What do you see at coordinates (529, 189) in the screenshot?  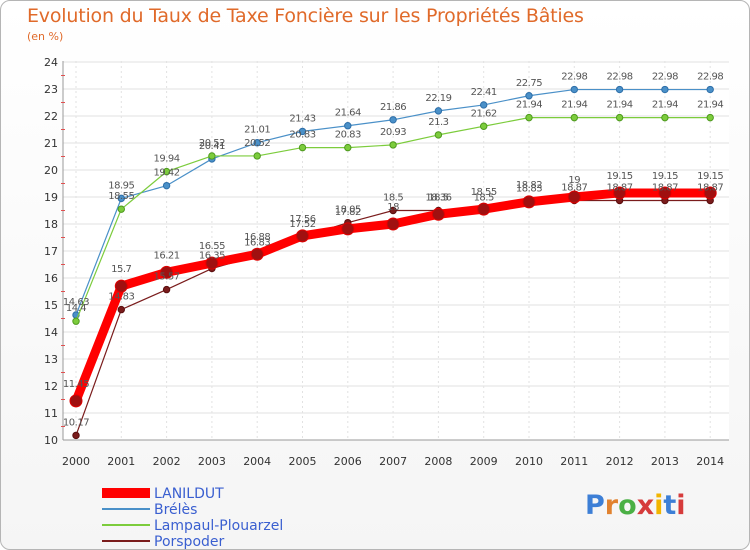 I see `data-label: 18.83` at bounding box center [529, 189].